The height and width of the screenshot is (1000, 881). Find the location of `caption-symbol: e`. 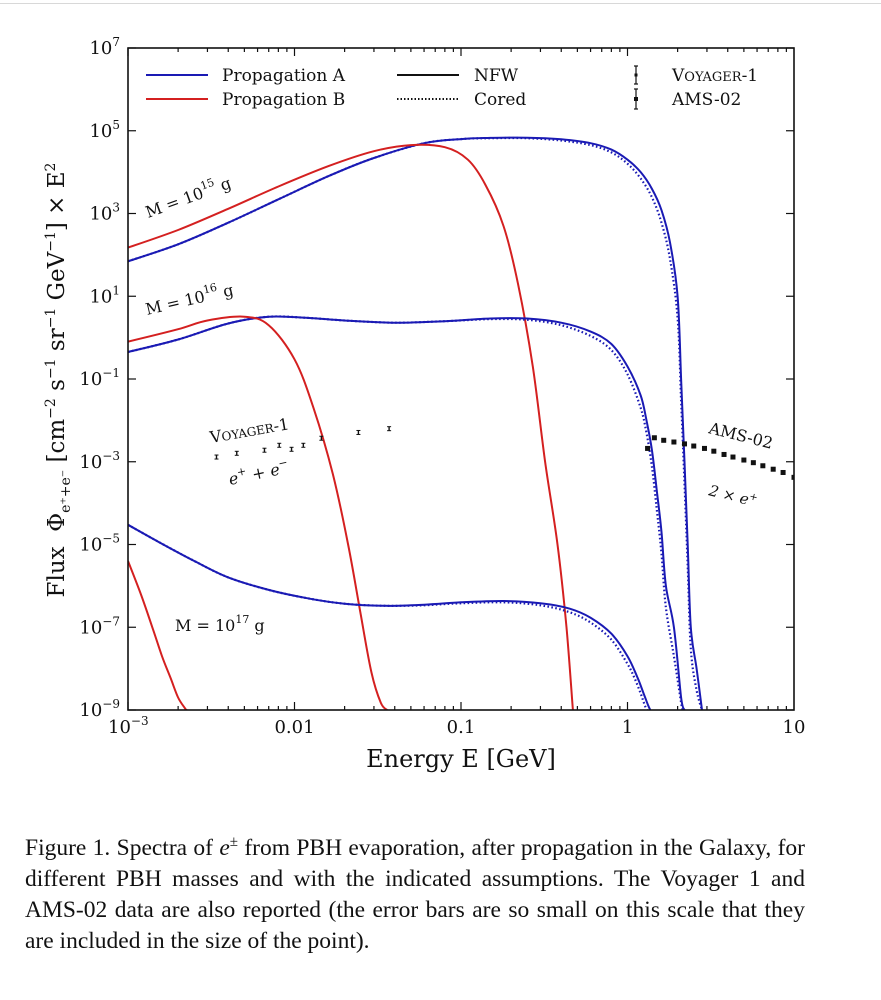

caption-symbol: e is located at coordinates (224, 847).